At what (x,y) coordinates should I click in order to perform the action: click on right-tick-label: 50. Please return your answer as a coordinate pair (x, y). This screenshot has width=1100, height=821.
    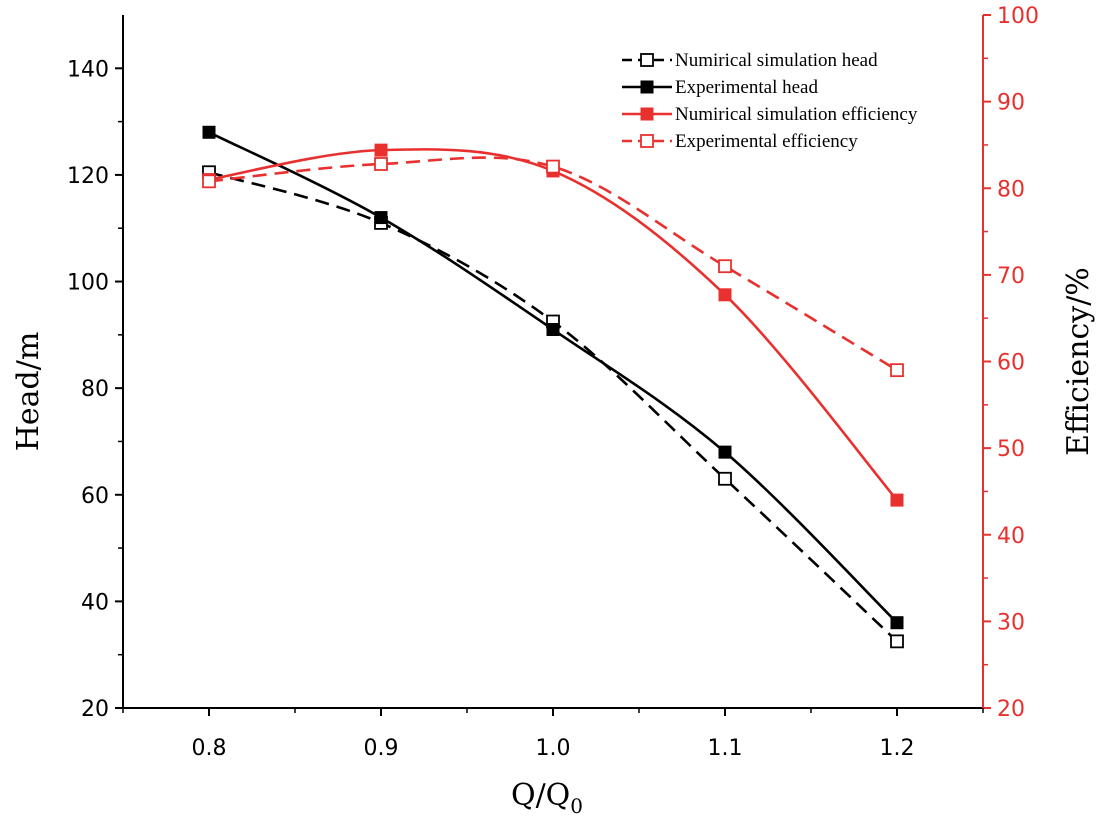
    Looking at the image, I should click on (1011, 449).